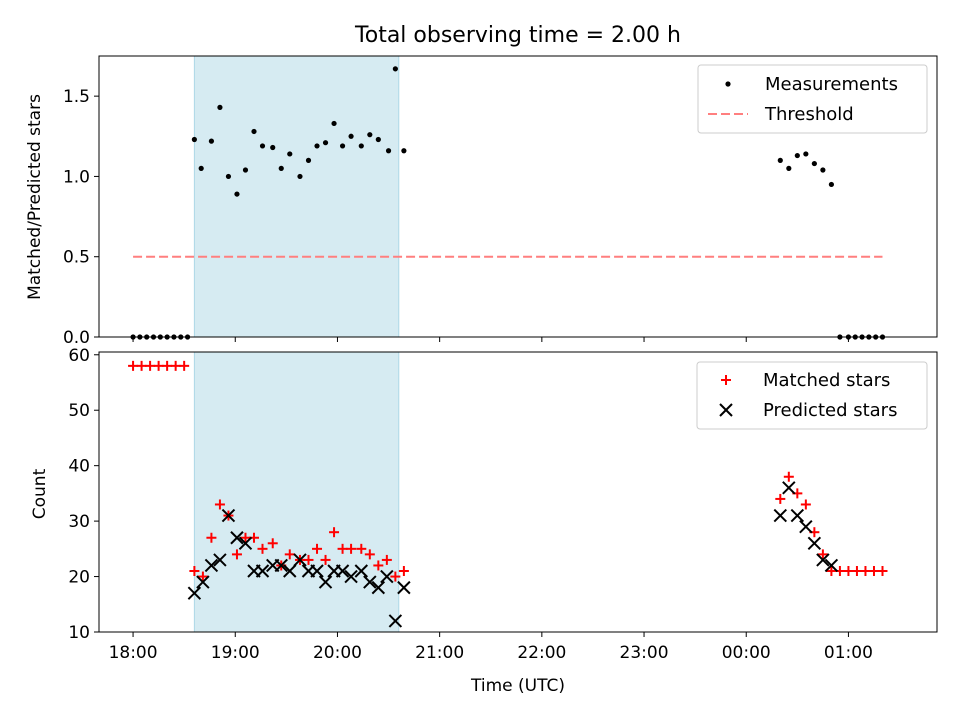 The width and height of the screenshot is (960, 720). What do you see at coordinates (79, 356) in the screenshot?
I see `bottom-ytick-label: 60` at bounding box center [79, 356].